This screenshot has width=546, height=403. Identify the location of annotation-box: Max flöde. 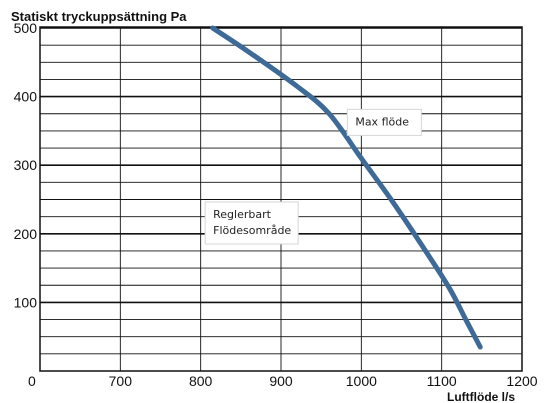
(384, 122).